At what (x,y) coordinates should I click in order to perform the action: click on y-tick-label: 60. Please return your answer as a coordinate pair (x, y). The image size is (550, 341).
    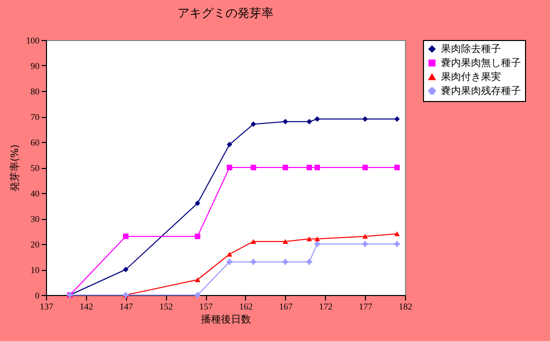
    Looking at the image, I should click on (35, 143).